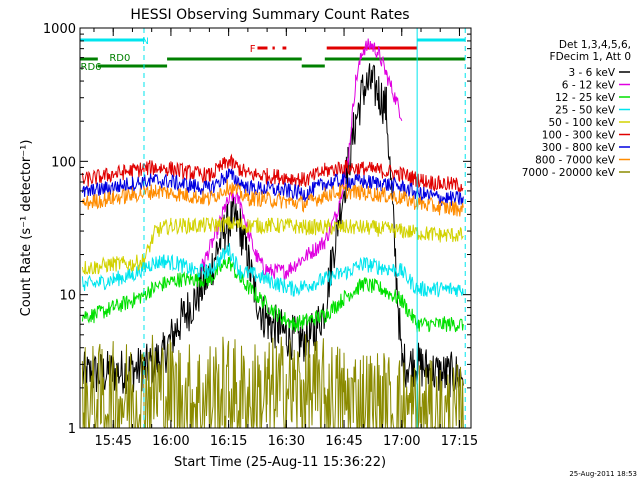  Describe the element at coordinates (581, 123) in the screenshot. I see `legend-entry-label: 50 - 100 keV` at that location.